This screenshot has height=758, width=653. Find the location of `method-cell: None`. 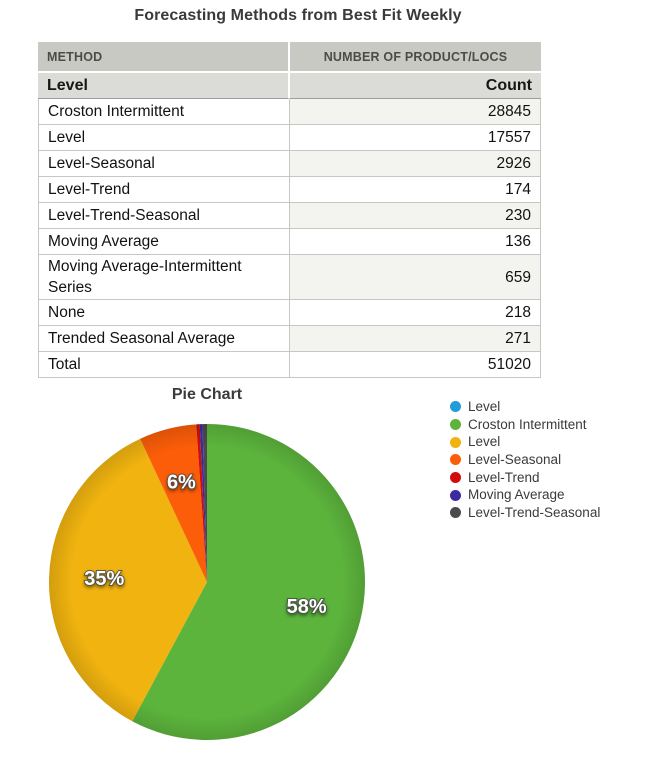

method-cell: None is located at coordinates (164, 313).